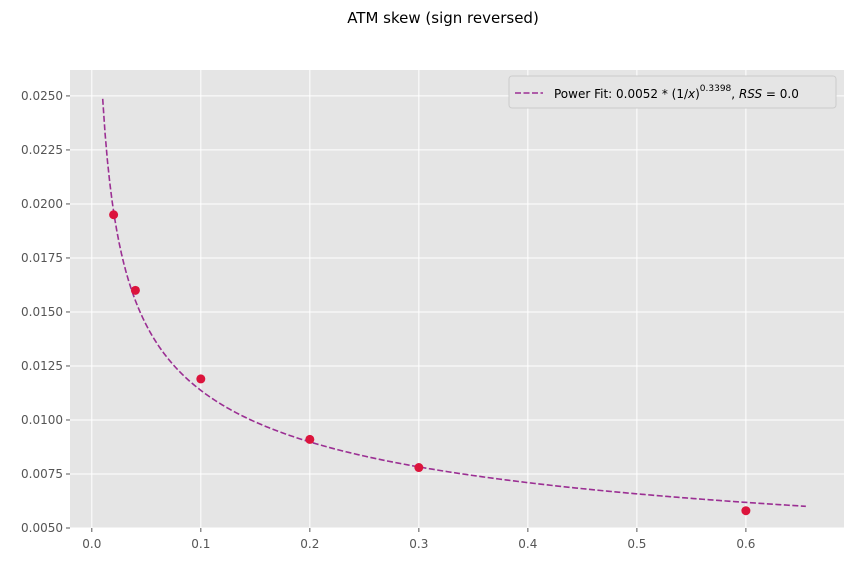  I want to click on y-tick-label: 0.0175, so click(42, 258).